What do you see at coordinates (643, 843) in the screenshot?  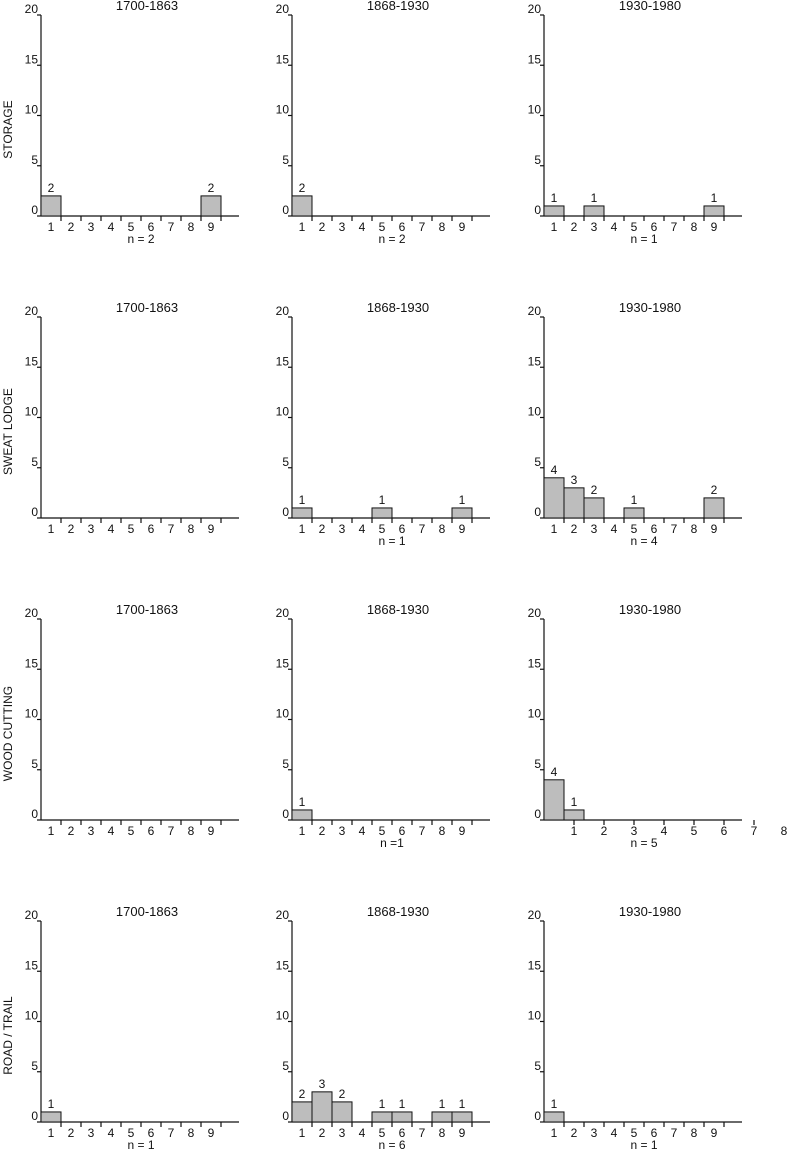 I see `n-label: n = 5` at bounding box center [643, 843].